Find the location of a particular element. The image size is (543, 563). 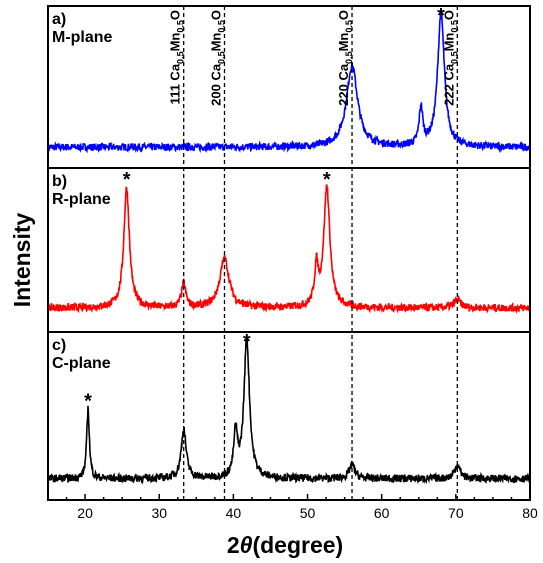

reference-label: 222 Ca0.5Mn0.5O is located at coordinates (450, 58).